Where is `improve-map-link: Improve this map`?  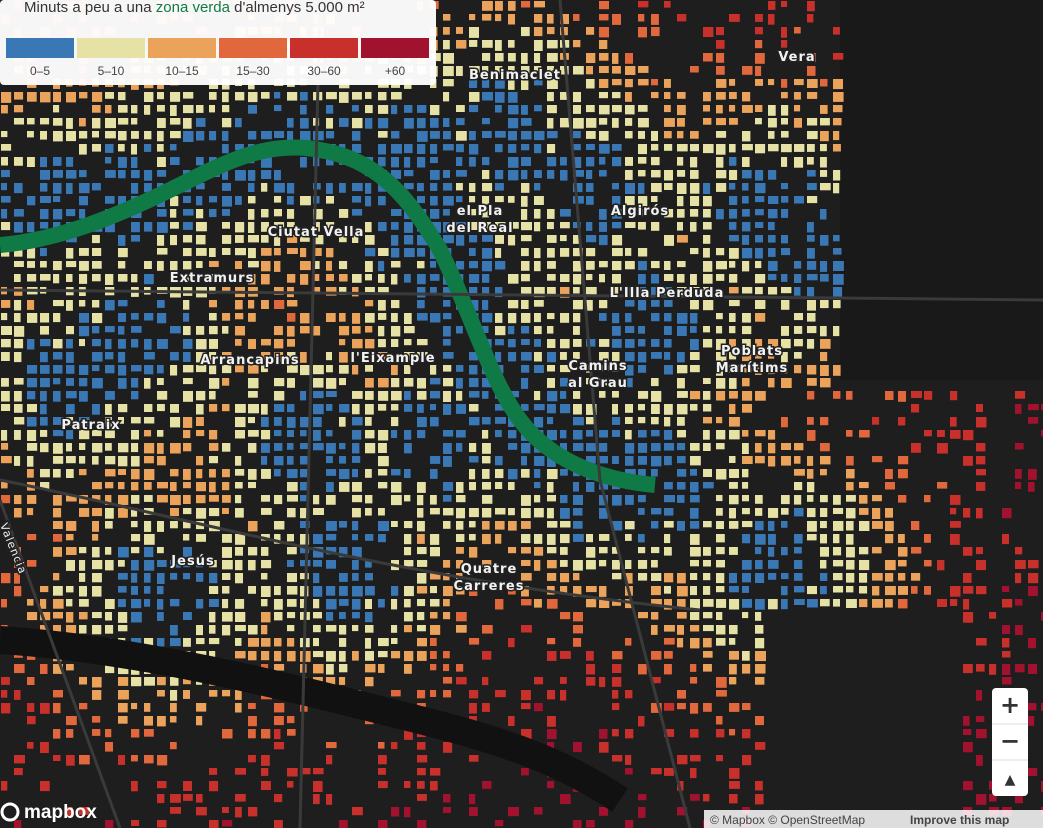
improve-map-link: Improve this map is located at coordinates (959, 820).